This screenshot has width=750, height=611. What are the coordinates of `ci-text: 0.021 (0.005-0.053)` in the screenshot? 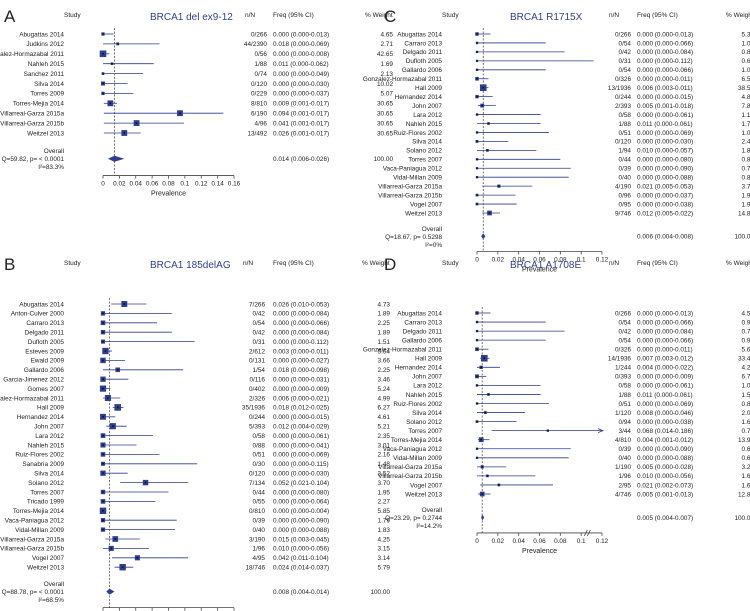 It's located at (665, 186).